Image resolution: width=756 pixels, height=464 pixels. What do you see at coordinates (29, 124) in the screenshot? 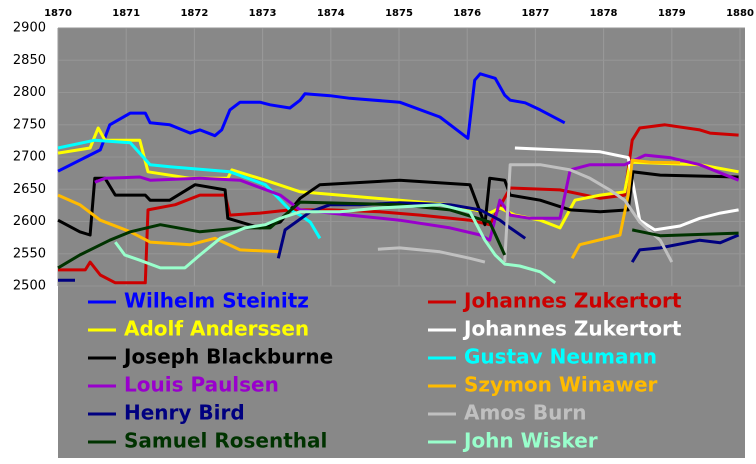
I see `y-tick-label: 2750` at bounding box center [29, 124].